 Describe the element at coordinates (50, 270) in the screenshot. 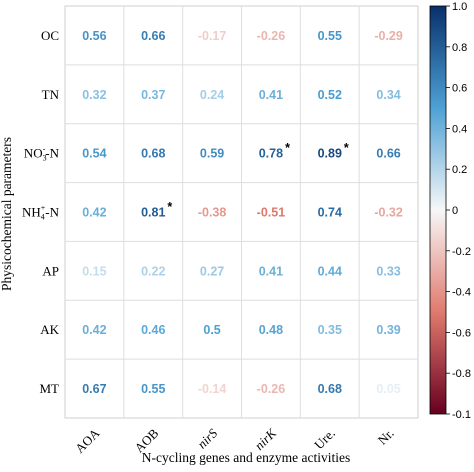

I see `row-label: AP` at that location.